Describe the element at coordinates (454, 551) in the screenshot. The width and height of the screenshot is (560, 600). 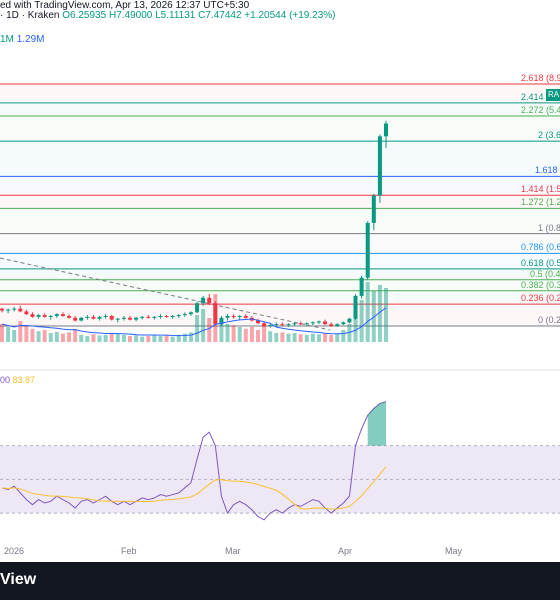
I see `x-tick-4: May` at that location.